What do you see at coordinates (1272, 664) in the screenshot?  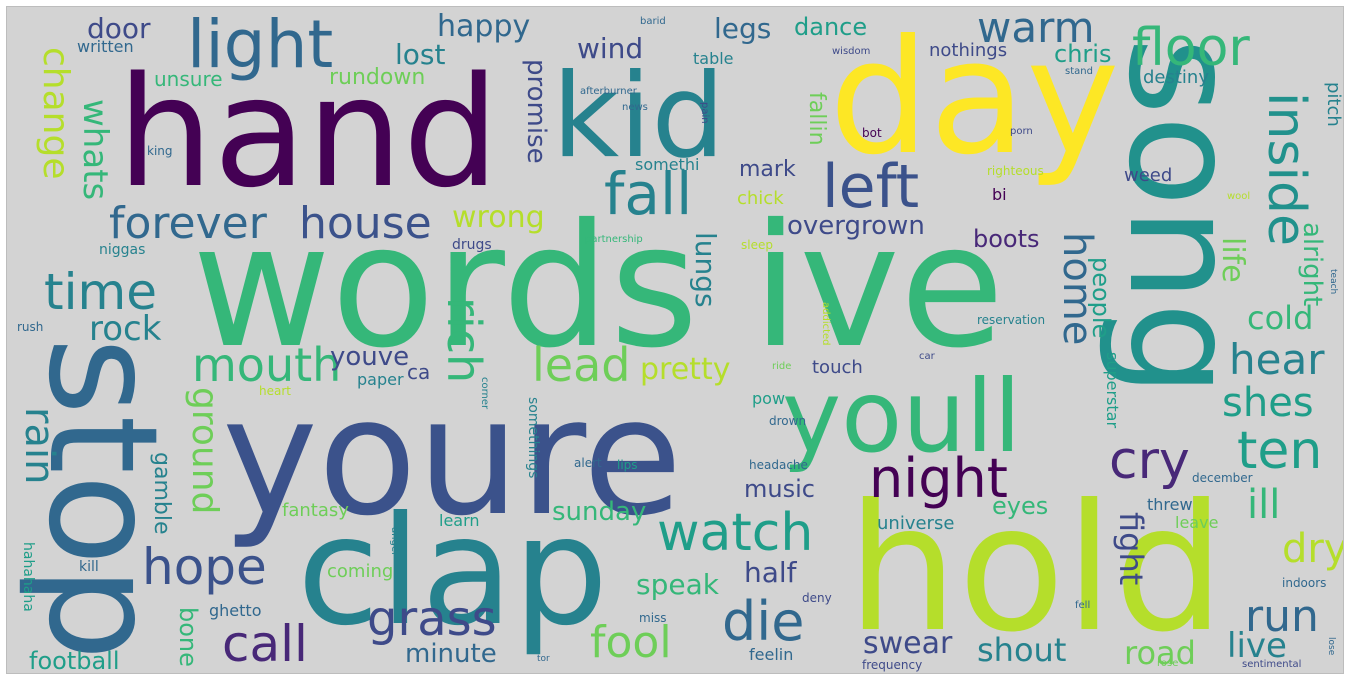 I see `word-sentimental: sentimental` at bounding box center [1272, 664].